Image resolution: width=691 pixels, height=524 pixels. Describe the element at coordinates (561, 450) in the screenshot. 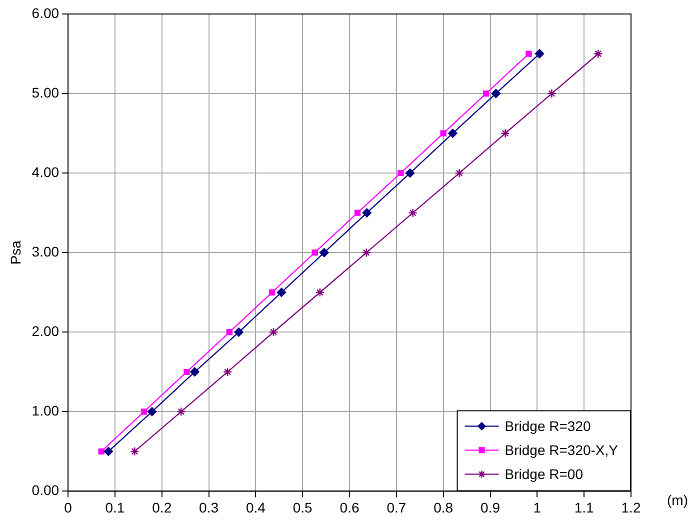

I see `legend-label: Bridge R=320-X,Y` at that location.